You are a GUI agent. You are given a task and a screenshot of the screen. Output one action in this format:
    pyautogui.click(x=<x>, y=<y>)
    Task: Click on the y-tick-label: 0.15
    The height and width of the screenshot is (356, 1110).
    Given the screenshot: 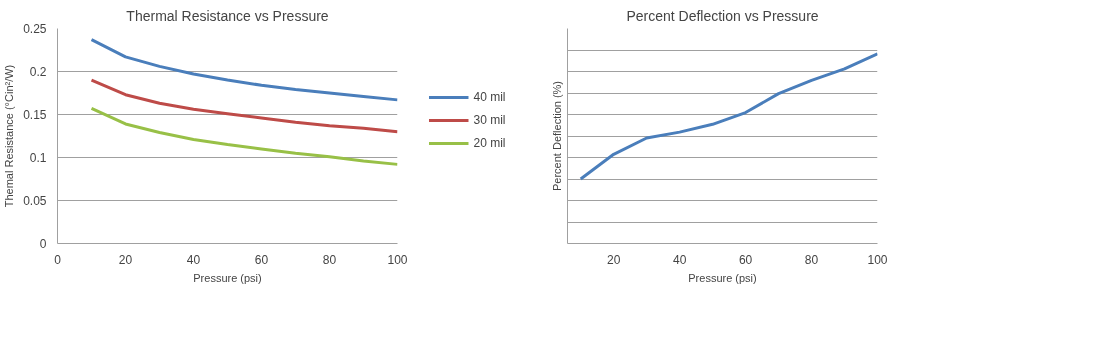 What is the action you would take?
    pyautogui.click(x=35, y=115)
    